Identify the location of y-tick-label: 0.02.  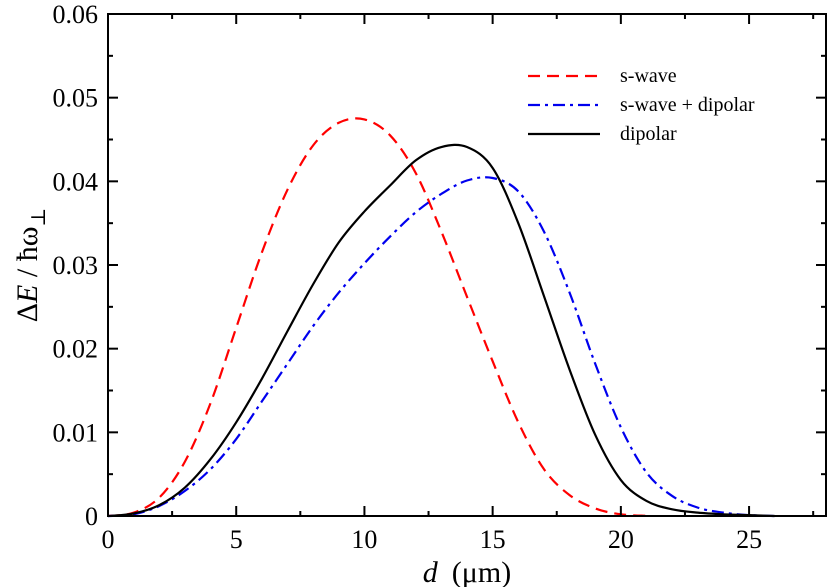
(76, 349).